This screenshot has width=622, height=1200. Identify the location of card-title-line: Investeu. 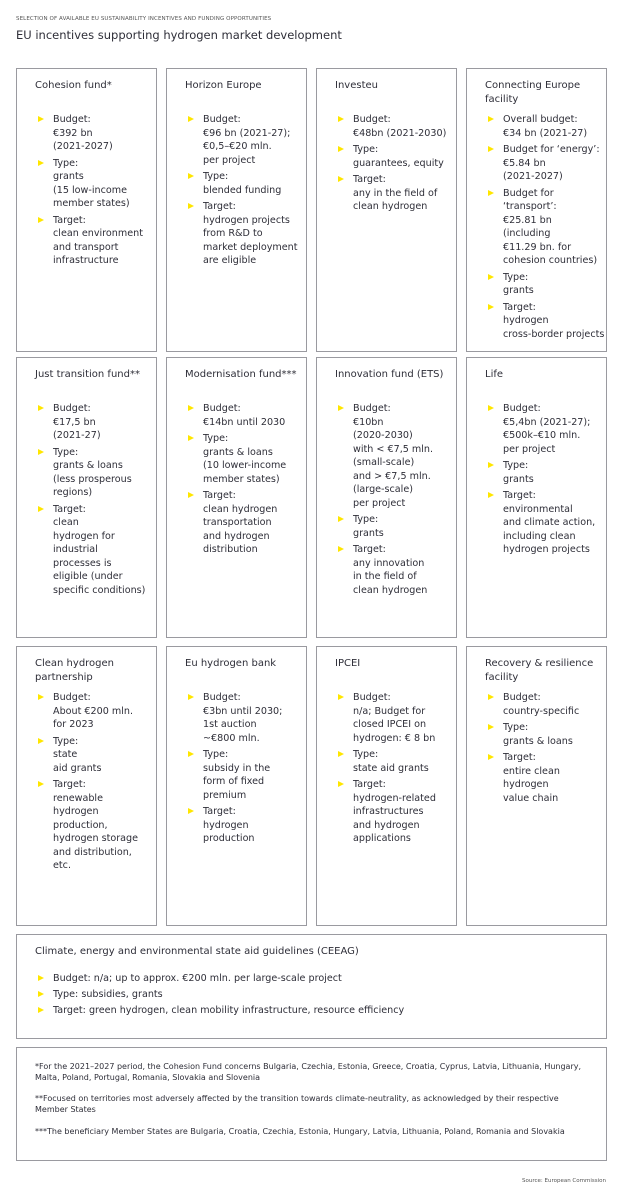
(356, 85).